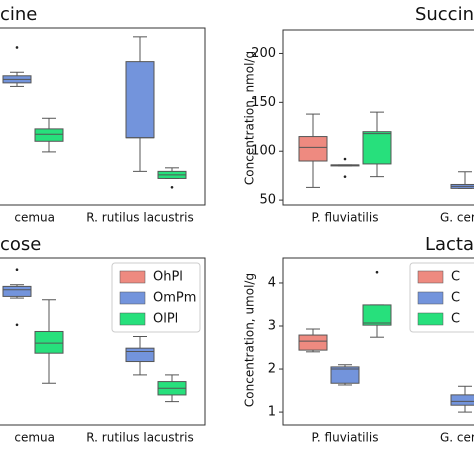 The width and height of the screenshot is (474, 474). Describe the element at coordinates (263, 151) in the screenshot. I see `y-tick-label: 100` at that location.